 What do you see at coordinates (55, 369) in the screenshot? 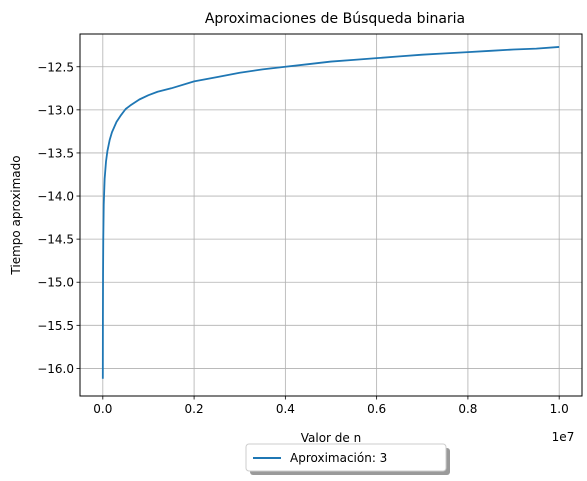
I see `y-tick-label: −16.0` at bounding box center [55, 369].